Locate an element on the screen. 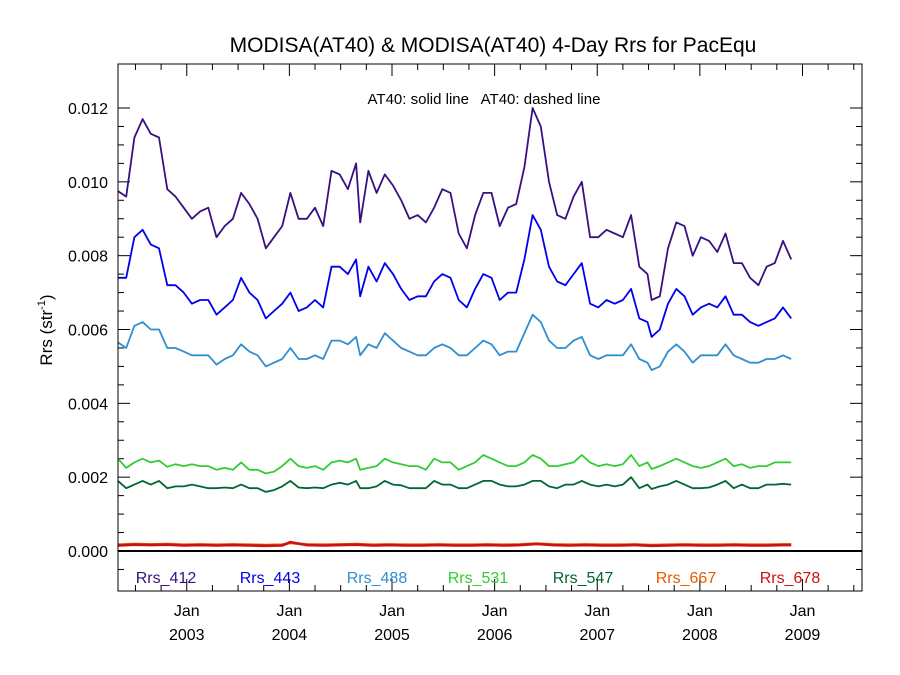 This screenshot has height=675, width=900. y-tick-label: 0.012 is located at coordinates (88, 109).